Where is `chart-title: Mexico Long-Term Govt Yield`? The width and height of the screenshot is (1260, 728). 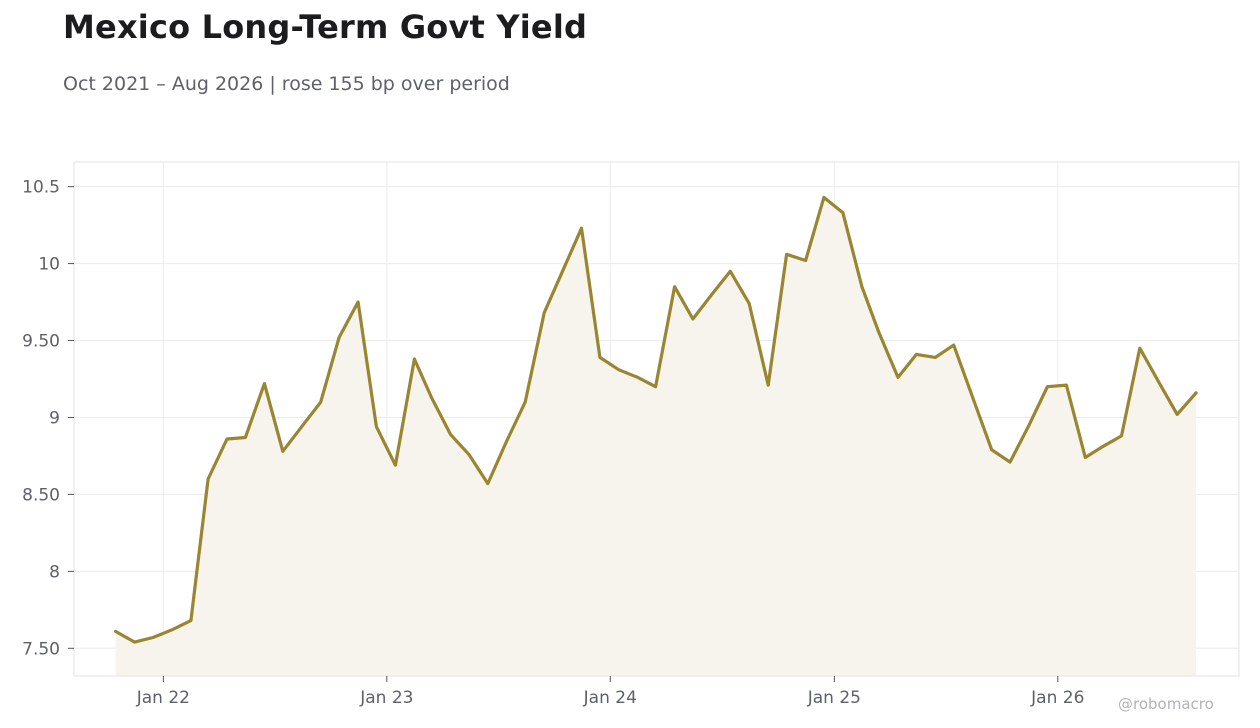
chart-title: Mexico Long-Term Govt Yield is located at coordinates (325, 27).